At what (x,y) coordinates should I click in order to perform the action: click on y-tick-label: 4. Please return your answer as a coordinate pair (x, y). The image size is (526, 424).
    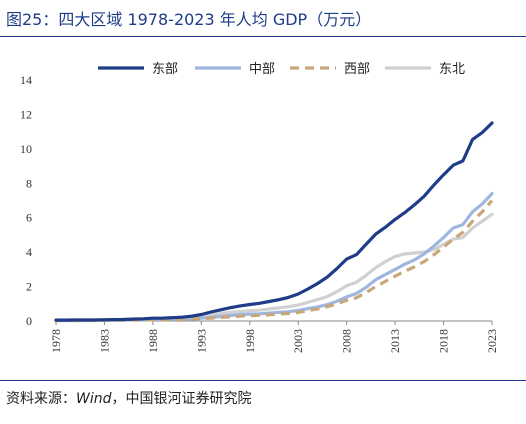
    Looking at the image, I should click on (29, 252).